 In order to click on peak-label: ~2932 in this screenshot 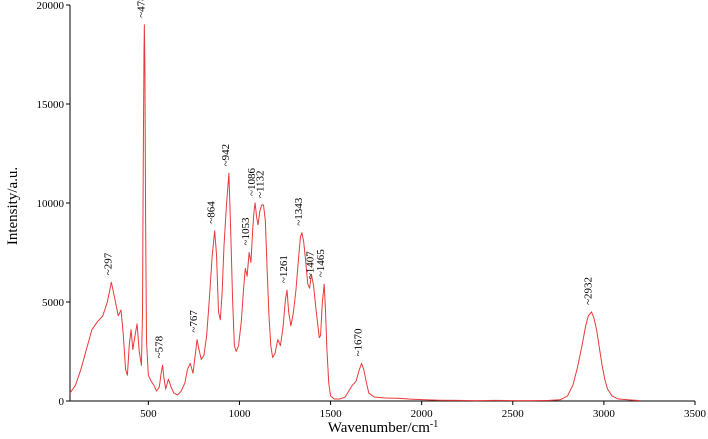, I will do `click(589, 291)`.